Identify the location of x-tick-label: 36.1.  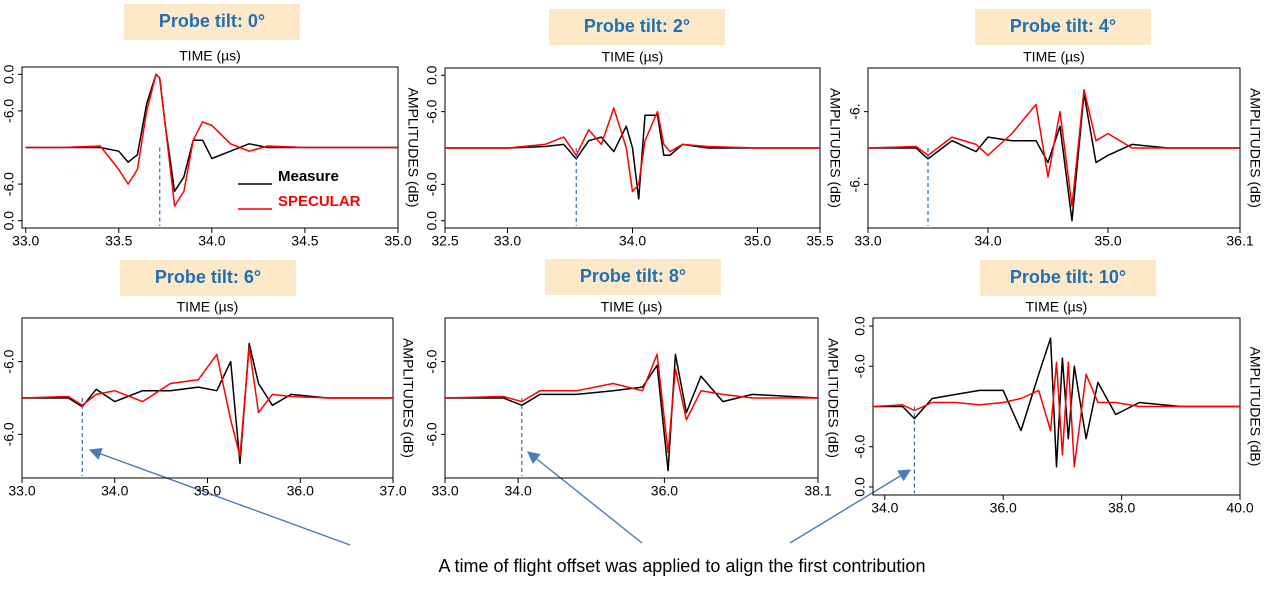
(1239, 241).